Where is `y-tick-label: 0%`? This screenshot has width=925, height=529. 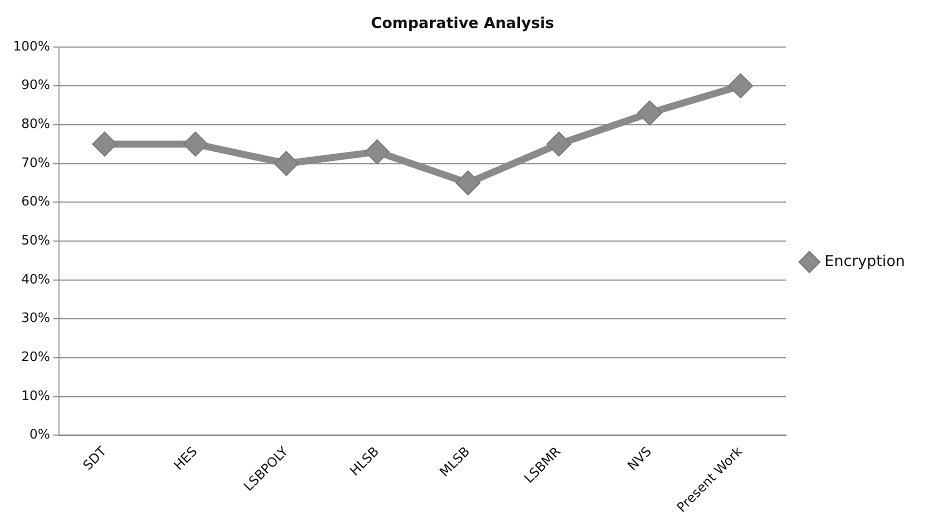
y-tick-label: 0% is located at coordinates (40, 435).